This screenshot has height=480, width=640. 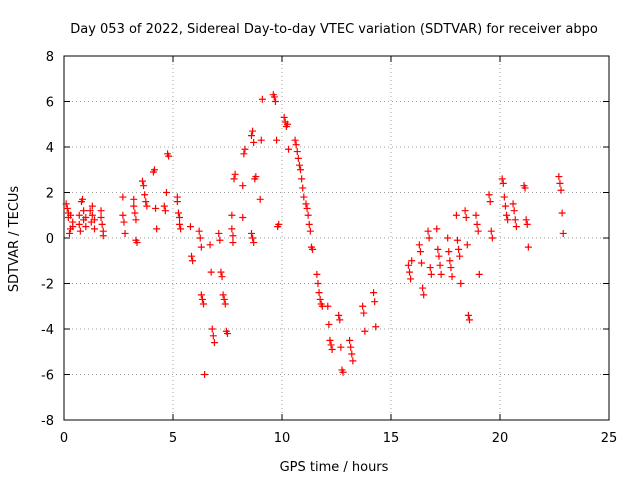 What do you see at coordinates (47, 285) in the screenshot?
I see `y-tick-label: -2` at bounding box center [47, 285].